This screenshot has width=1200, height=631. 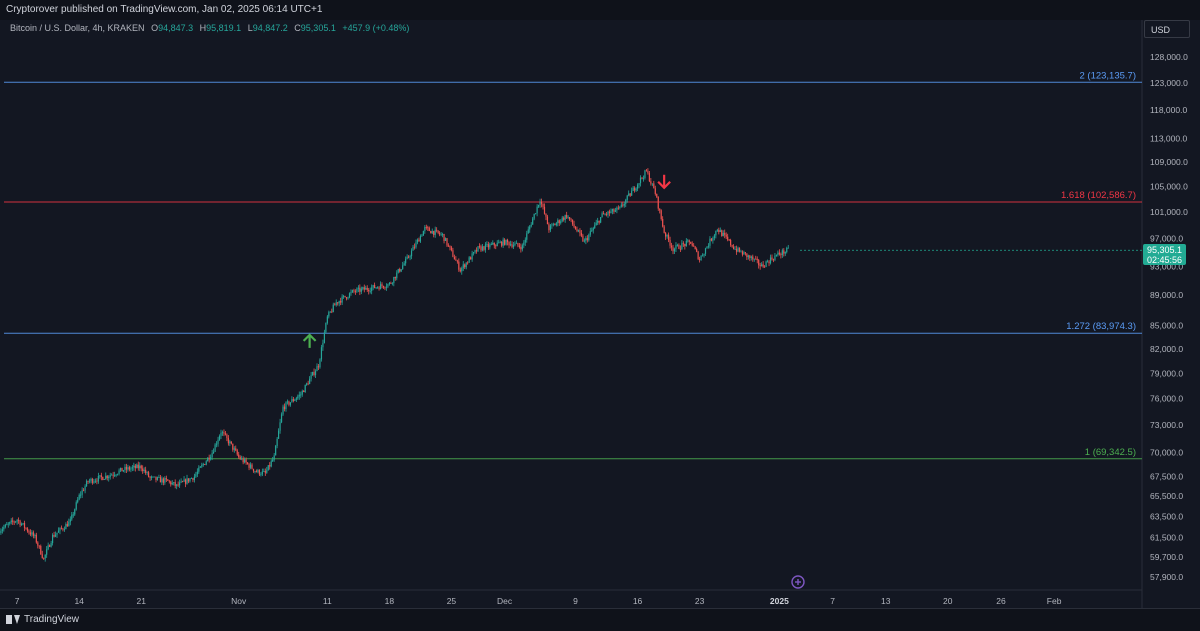 I want to click on fib-level-label: 1.618 (102,586.7), so click(x=1098, y=195).